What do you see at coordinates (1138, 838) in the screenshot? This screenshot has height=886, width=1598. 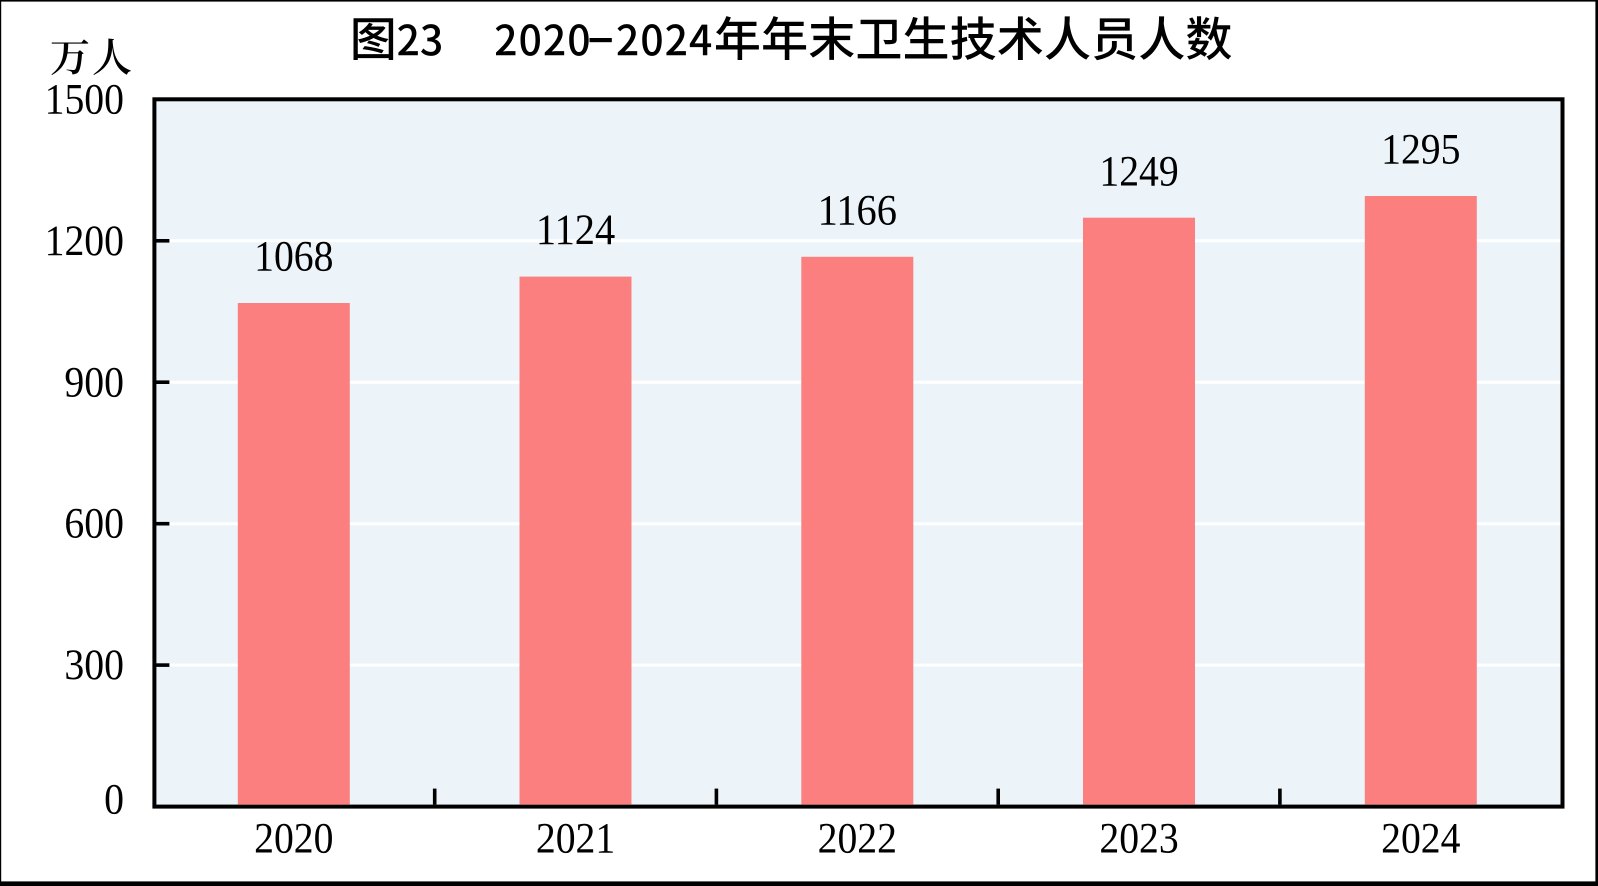 I see `svg-text: 2023` at bounding box center [1138, 838].